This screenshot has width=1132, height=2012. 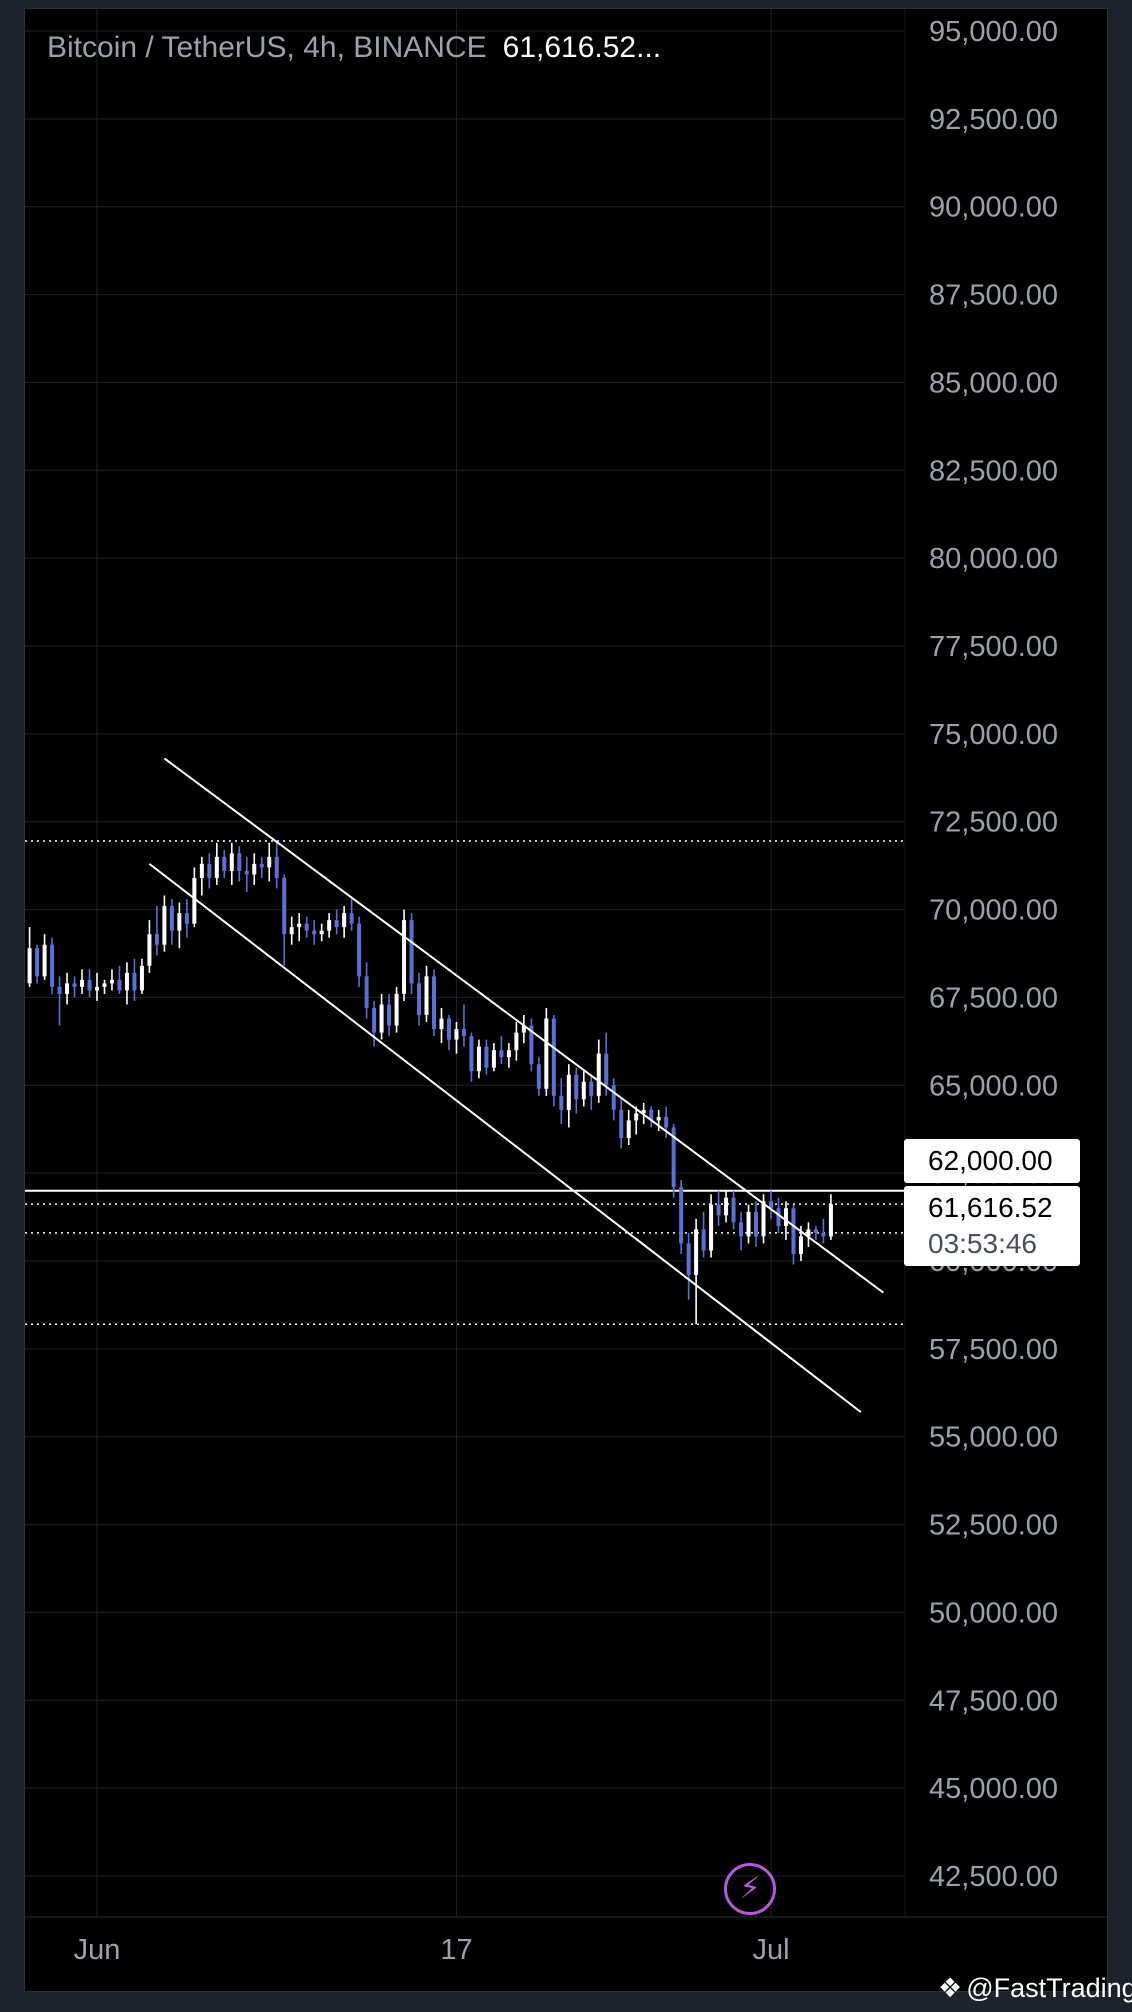 What do you see at coordinates (993, 1350) in the screenshot?
I see `price-tick-label: 57,500.00` at bounding box center [993, 1350].